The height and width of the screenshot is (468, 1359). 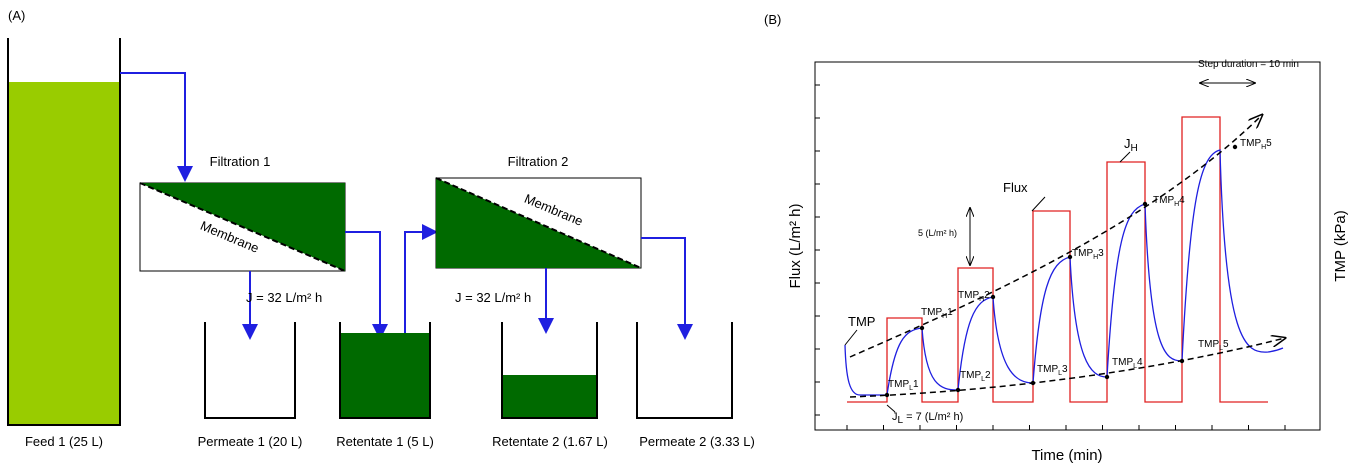 What do you see at coordinates (1015, 187) in the screenshot?
I see `annotation: Flux` at bounding box center [1015, 187].